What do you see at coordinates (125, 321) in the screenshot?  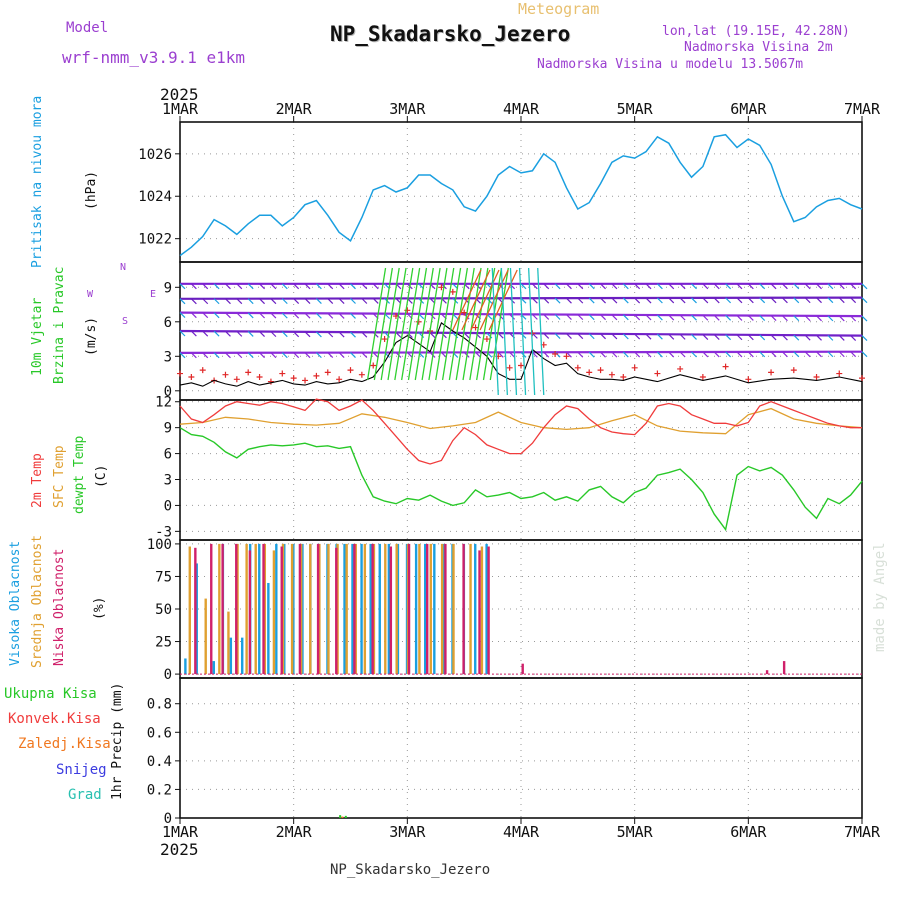 I see `compass-s: S` at bounding box center [125, 321].